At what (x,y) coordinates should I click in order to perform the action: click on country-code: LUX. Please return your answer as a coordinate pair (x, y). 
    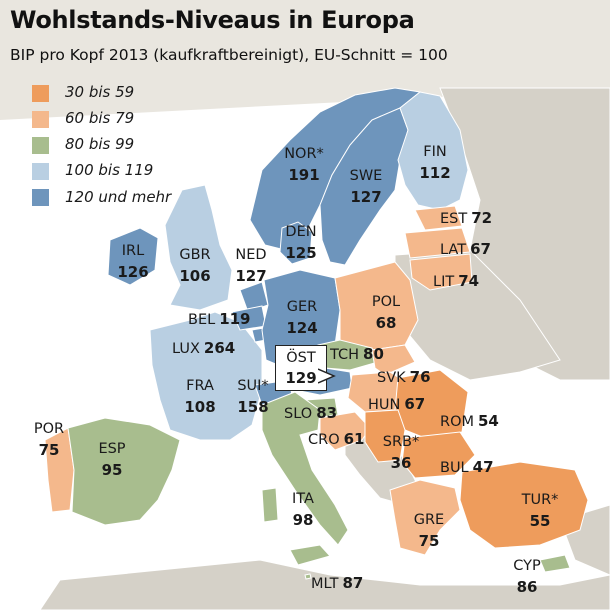
    Looking at the image, I should click on (186, 349).